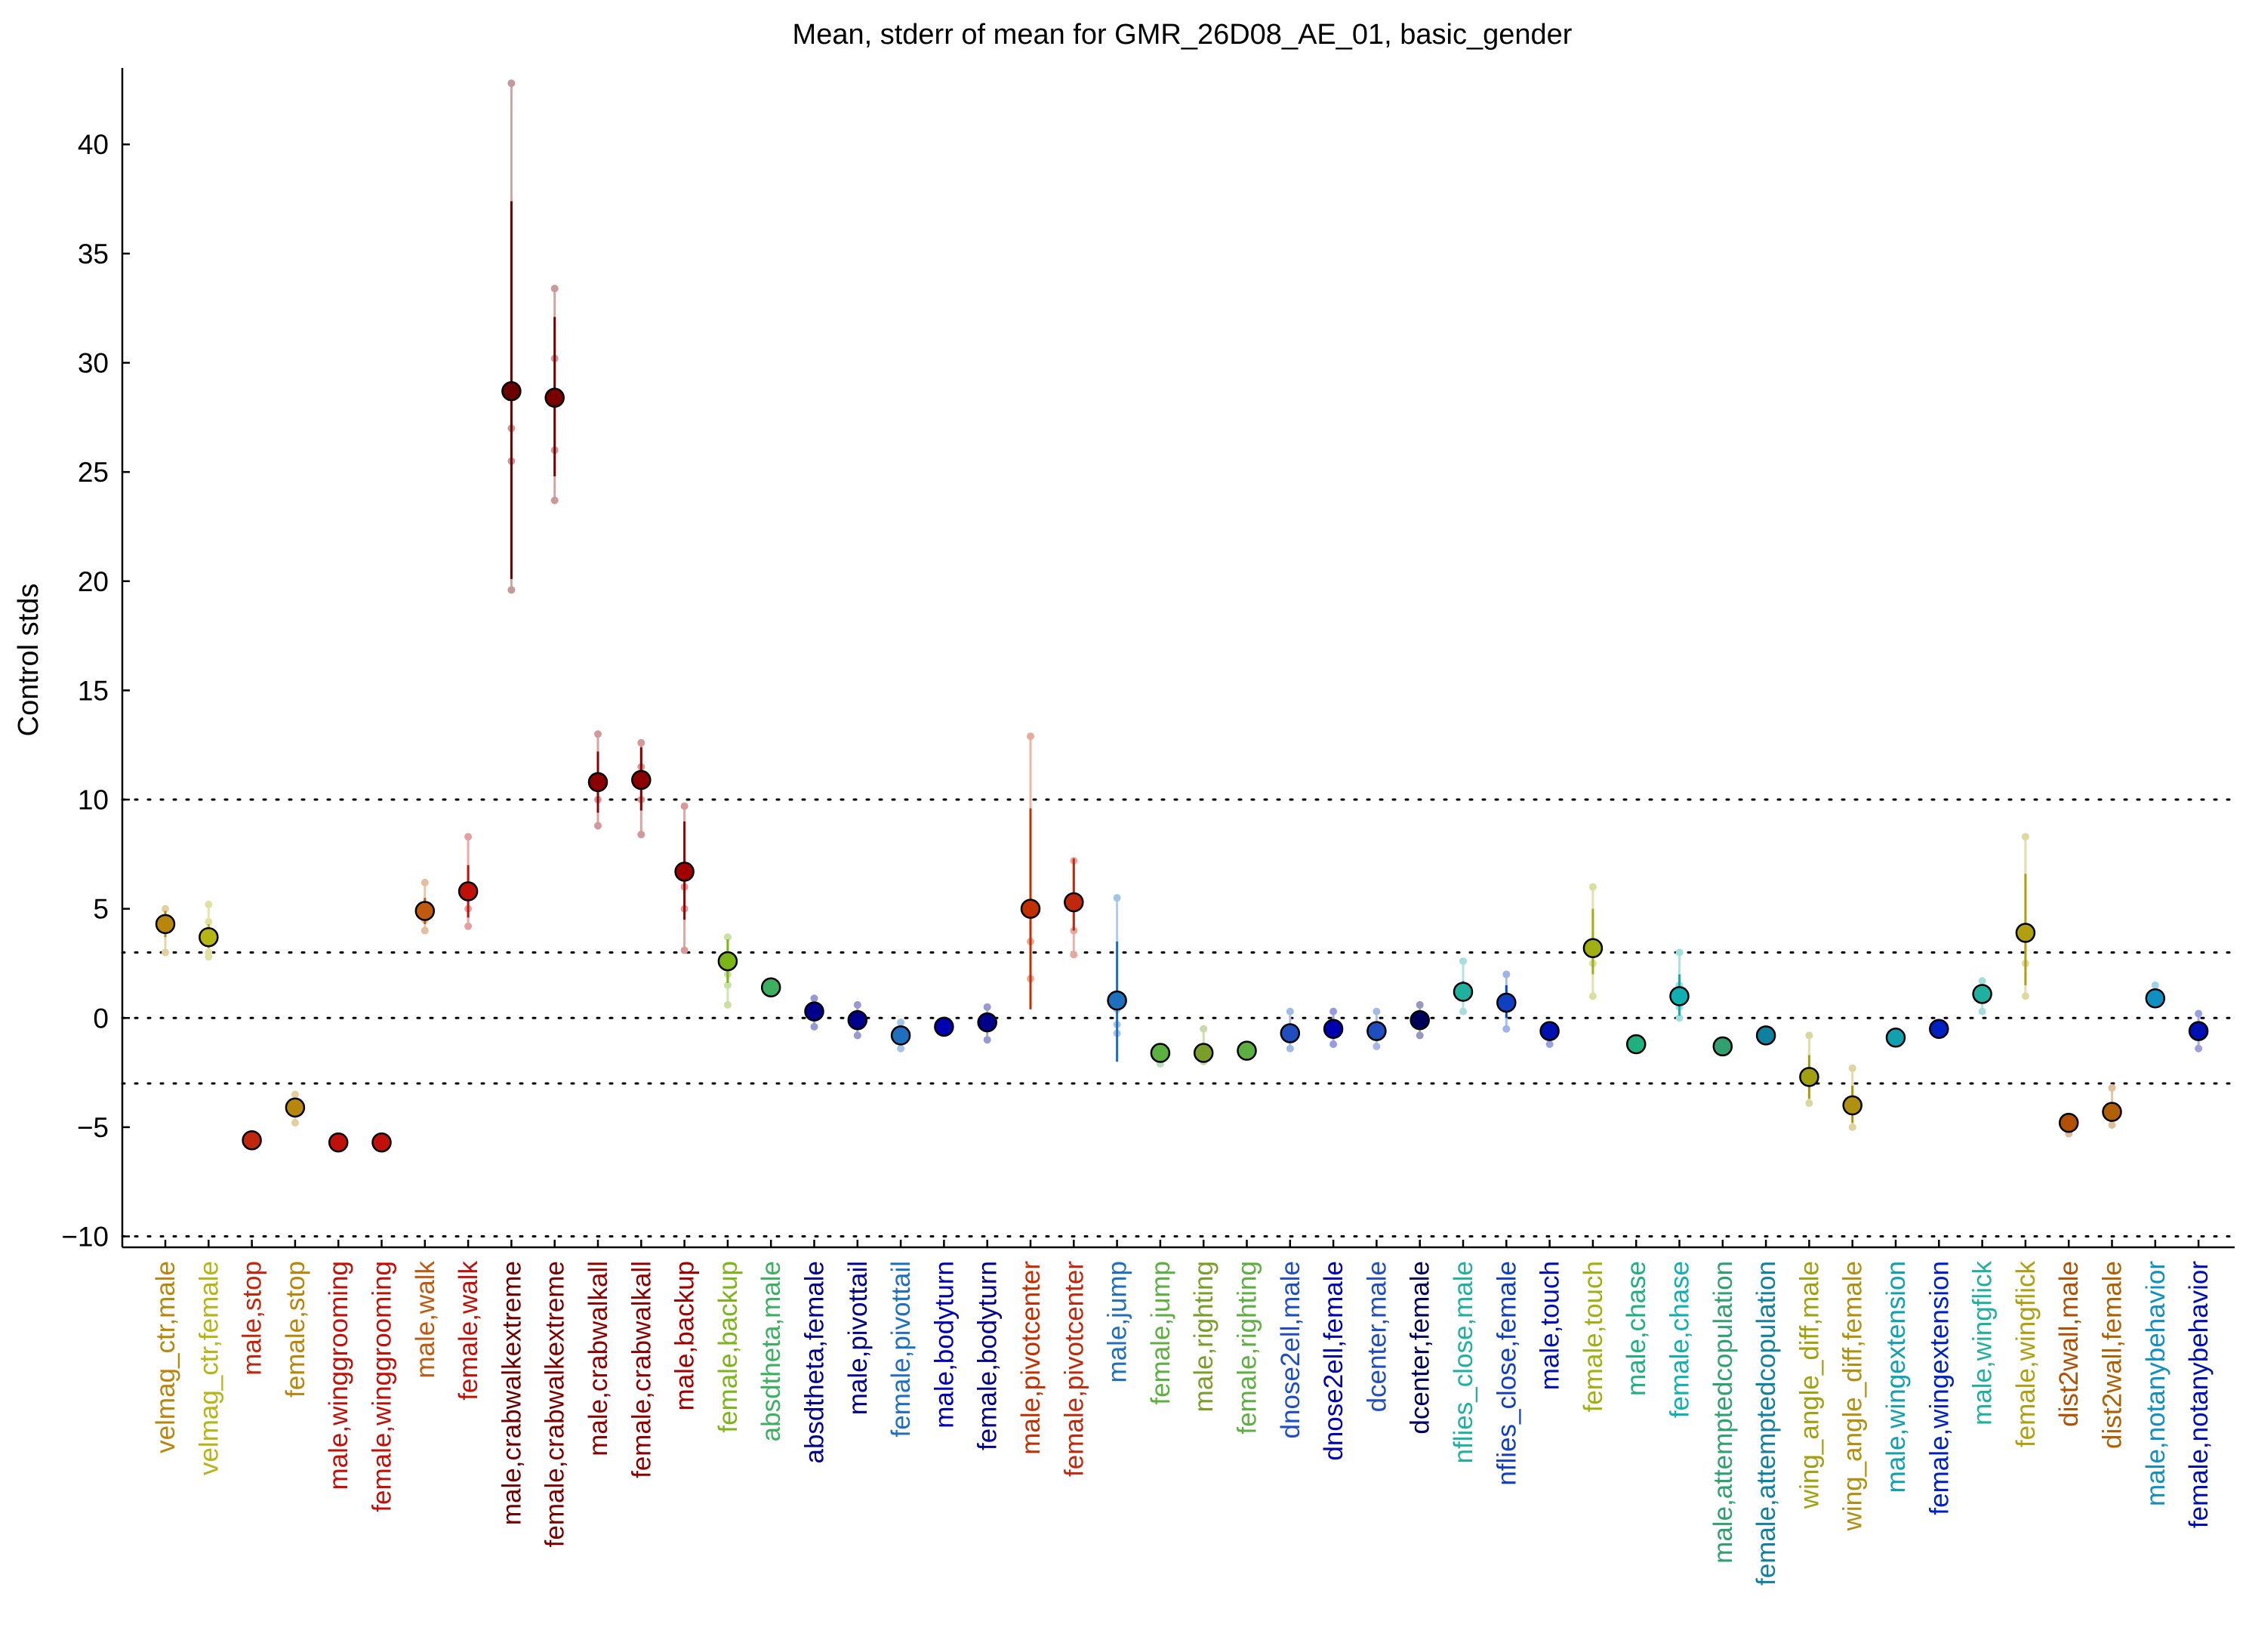 Image resolution: width=2246 pixels, height=1652 pixels. What do you see at coordinates (1680, 1340) in the screenshot?
I see `x-tick-label: female,chase` at bounding box center [1680, 1340].